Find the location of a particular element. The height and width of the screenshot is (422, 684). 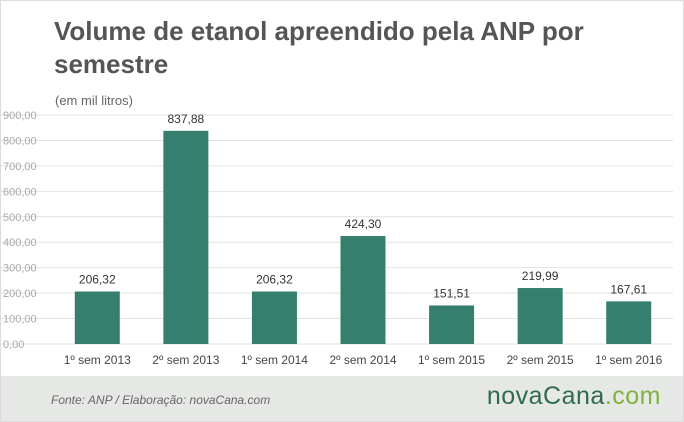

novacana-logo: novaCana.com is located at coordinates (574, 396).